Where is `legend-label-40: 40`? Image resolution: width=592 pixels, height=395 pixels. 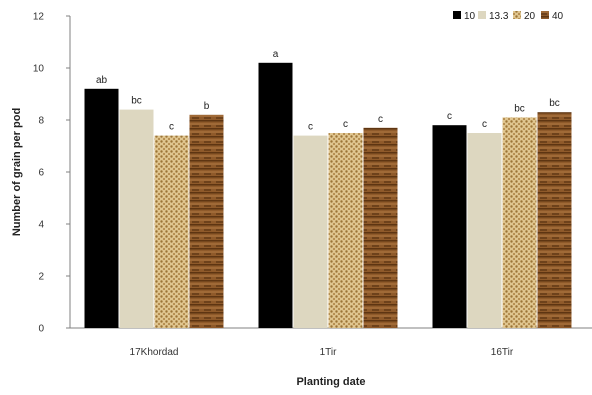
legend-label-40: 40 is located at coordinates (558, 16).